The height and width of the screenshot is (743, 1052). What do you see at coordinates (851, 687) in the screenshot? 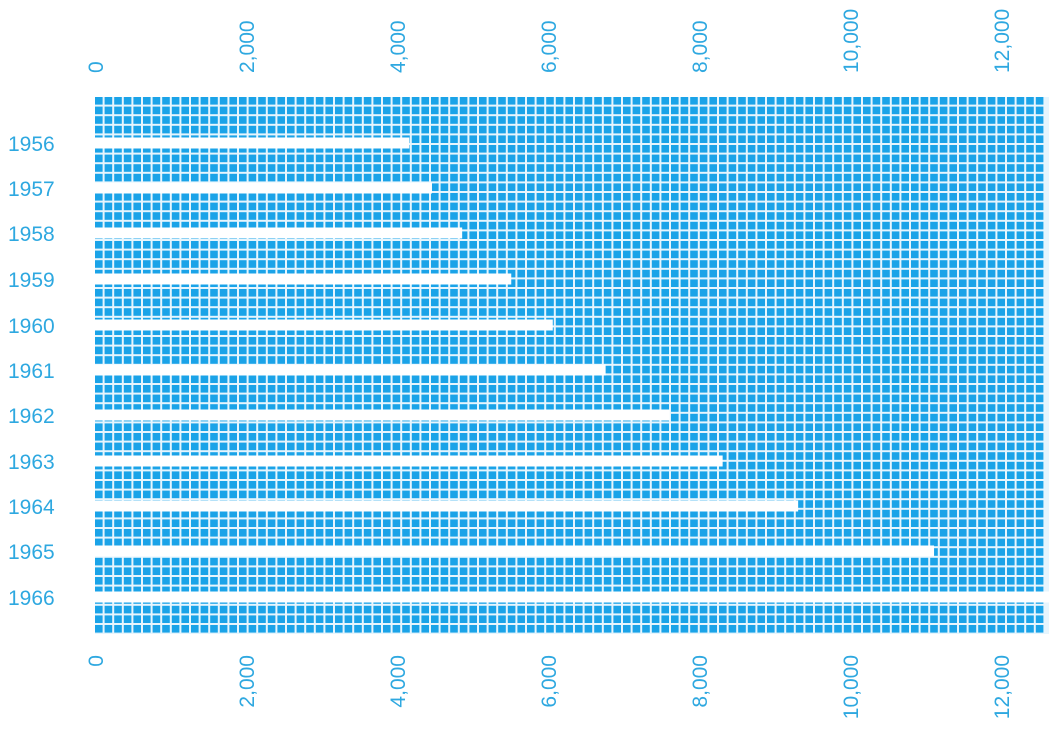
I see `bottom-tick-label: 10,000` at bounding box center [851, 687].